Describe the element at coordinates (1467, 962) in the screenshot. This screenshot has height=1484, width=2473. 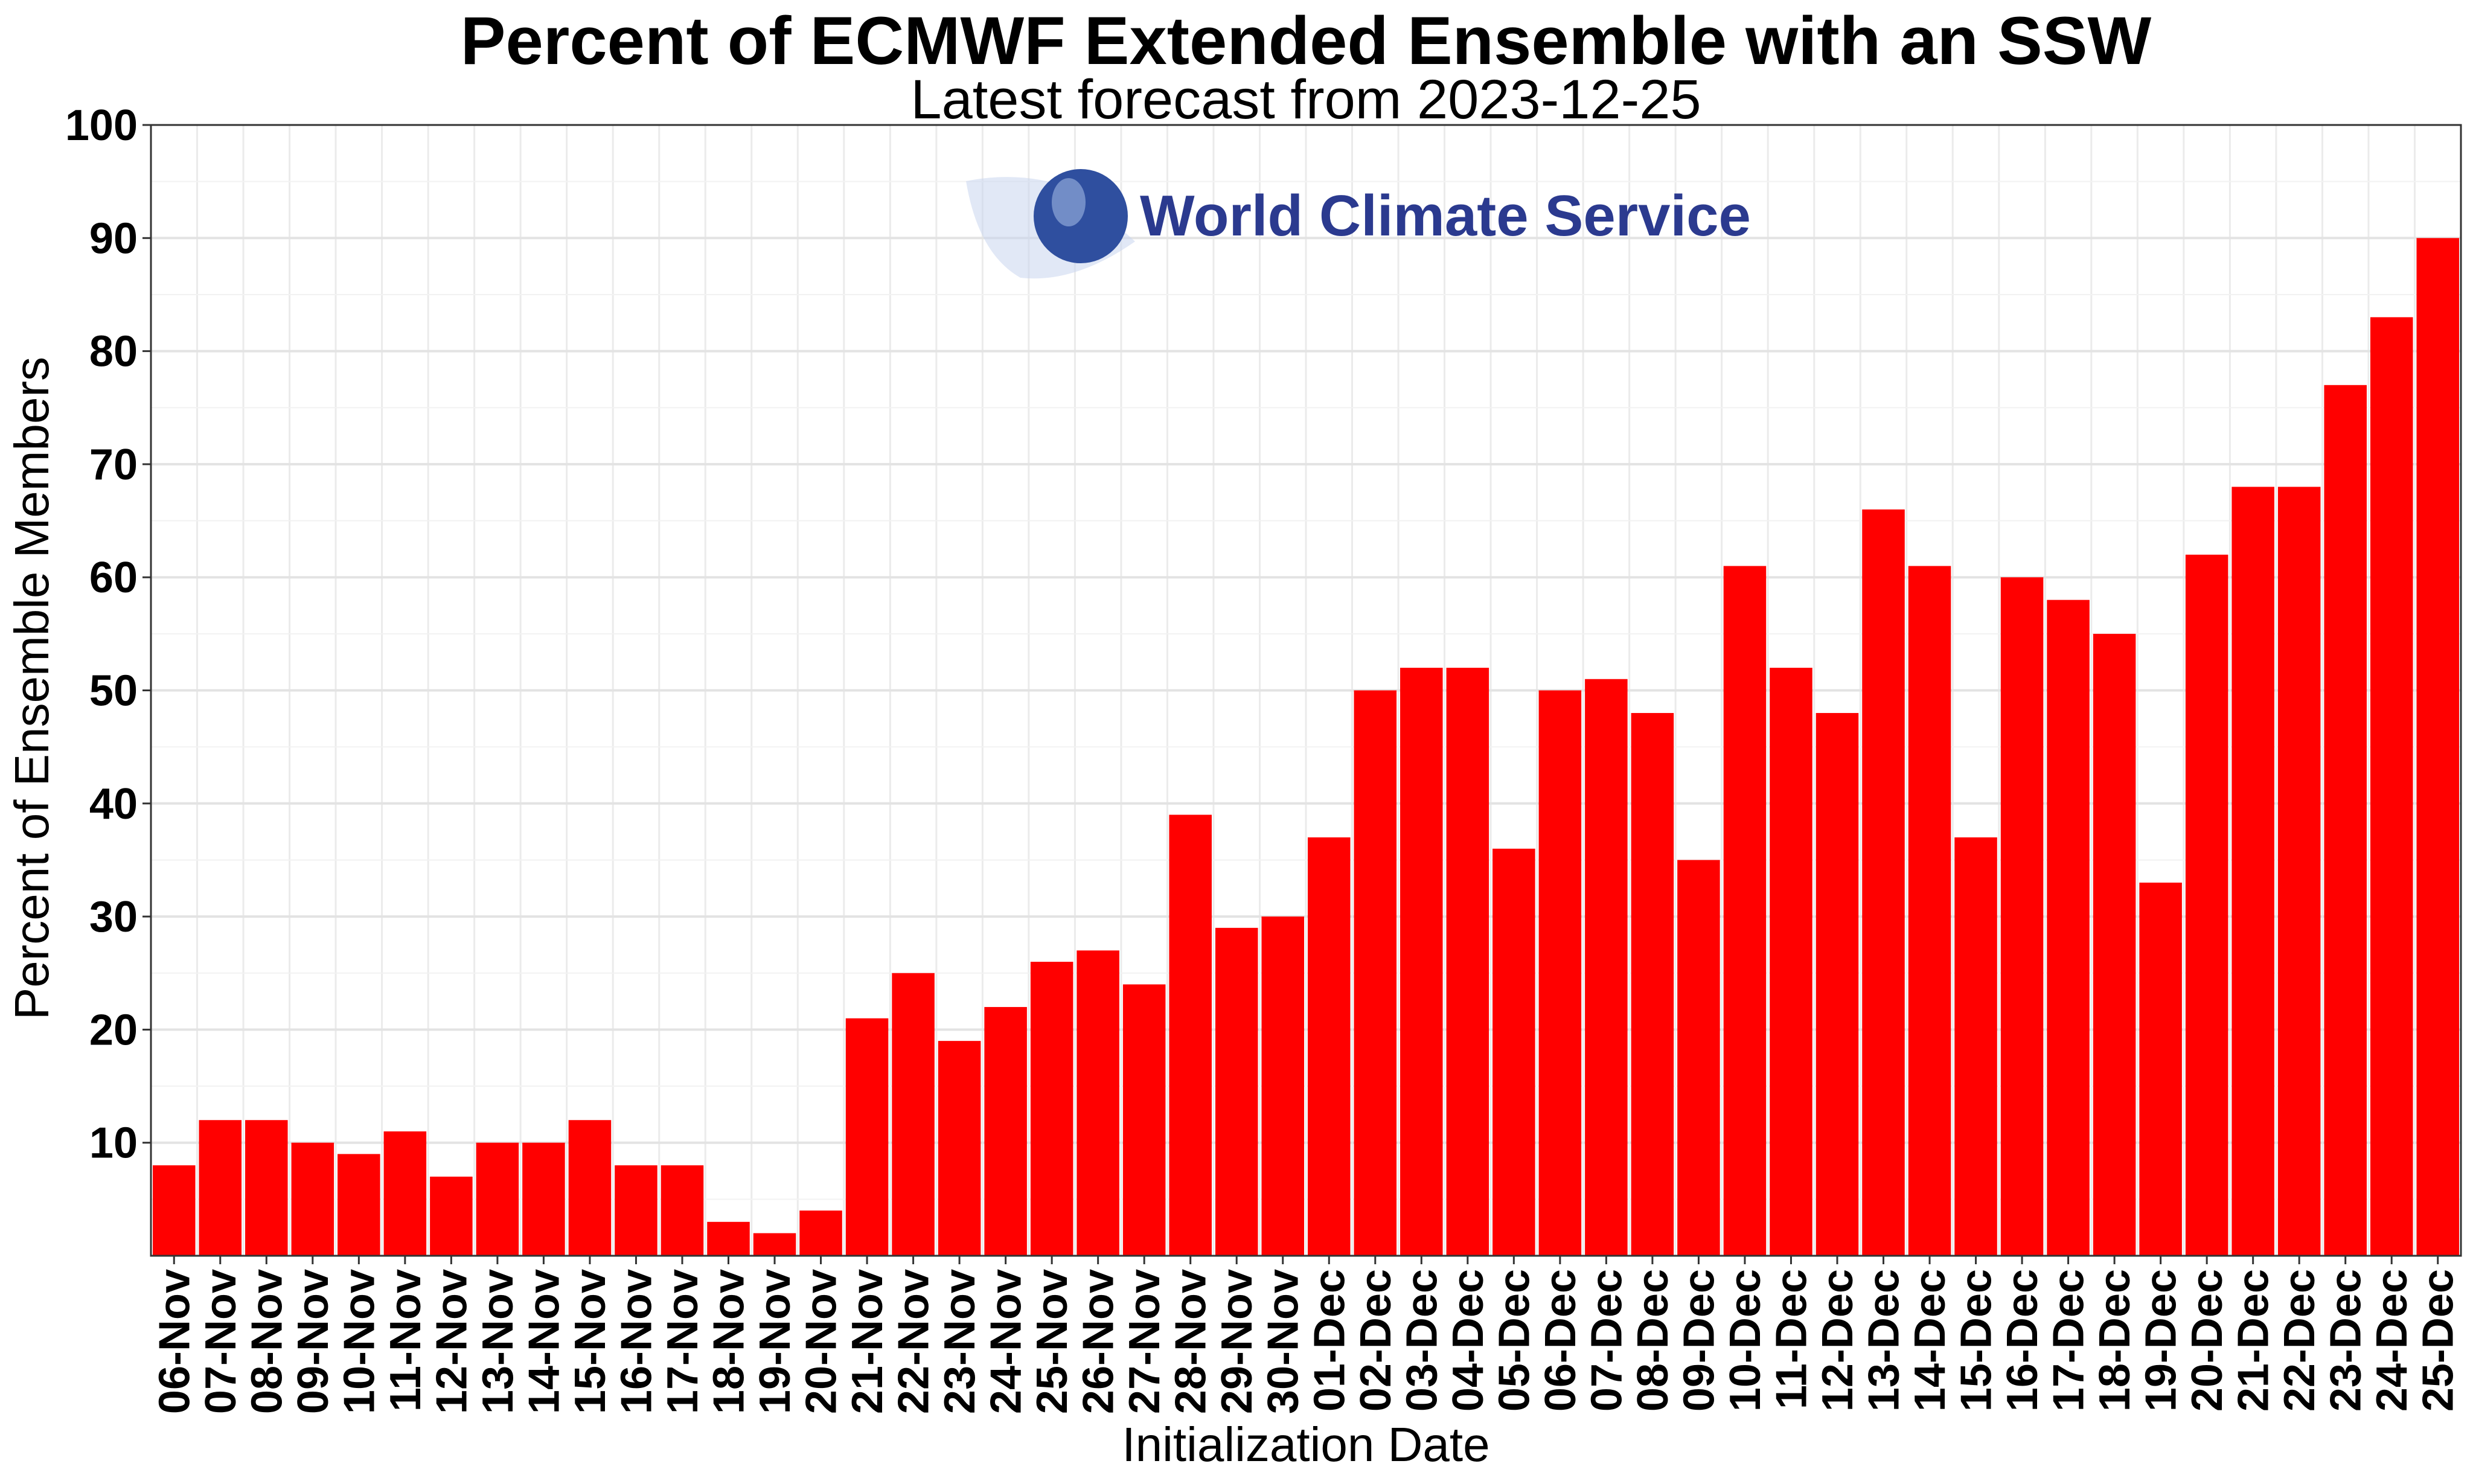
I see `bar-04-Dec` at that location.